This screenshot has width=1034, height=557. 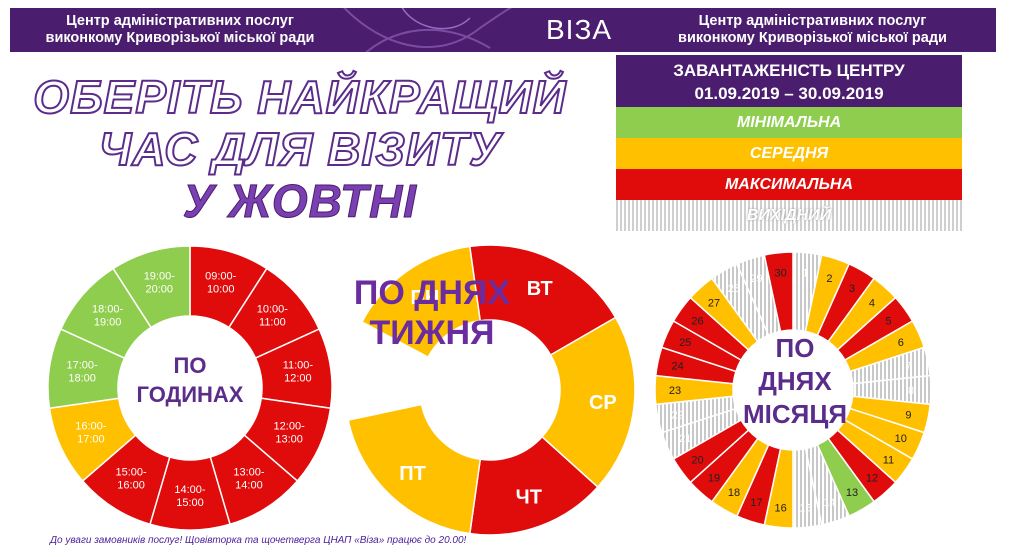 What do you see at coordinates (911, 391) in the screenshot?
I see `month-day-label: 8` at bounding box center [911, 391].